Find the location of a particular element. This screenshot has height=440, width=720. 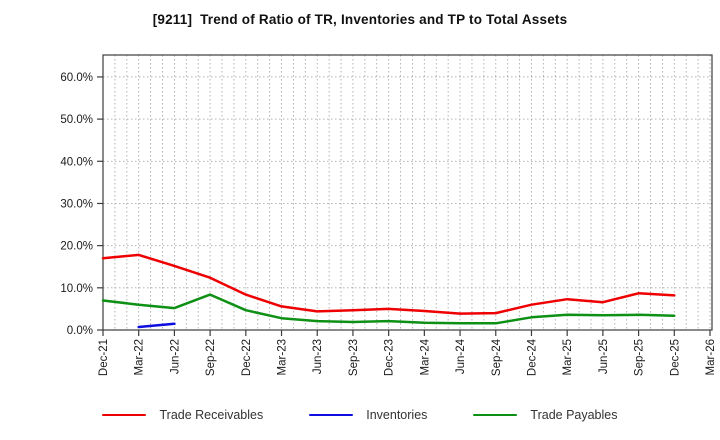

y-tick-label: 10.0% is located at coordinates (76, 289).